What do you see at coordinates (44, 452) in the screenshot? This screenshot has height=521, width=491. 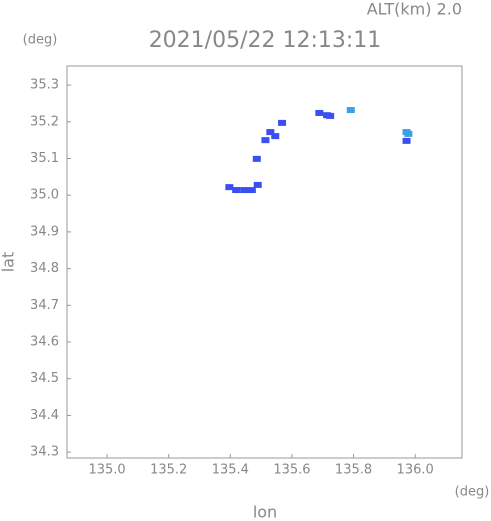 I see `y-tick-label: 34.3` at bounding box center [44, 452].